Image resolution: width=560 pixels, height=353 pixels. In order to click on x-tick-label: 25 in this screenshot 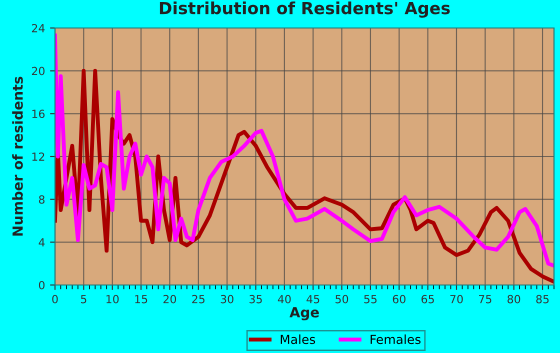, I will do `click(198, 299)`.